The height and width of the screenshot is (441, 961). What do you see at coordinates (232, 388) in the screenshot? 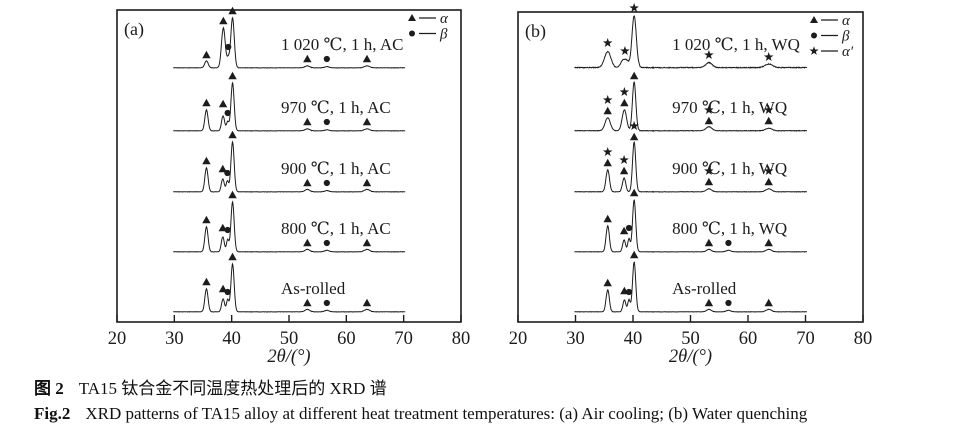
I see `caption-cn-text: TA15 钛合金不同温度热处理后的 XRD 谱` at bounding box center [232, 388].